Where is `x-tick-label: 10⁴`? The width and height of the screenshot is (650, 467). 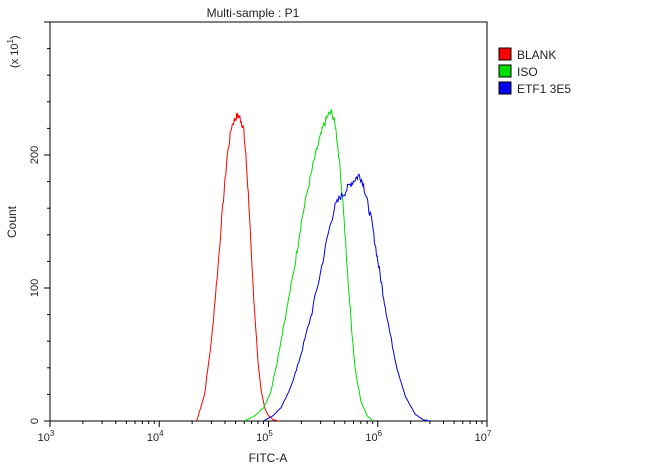
x-tick-label: 10⁴ is located at coordinates (155, 436).